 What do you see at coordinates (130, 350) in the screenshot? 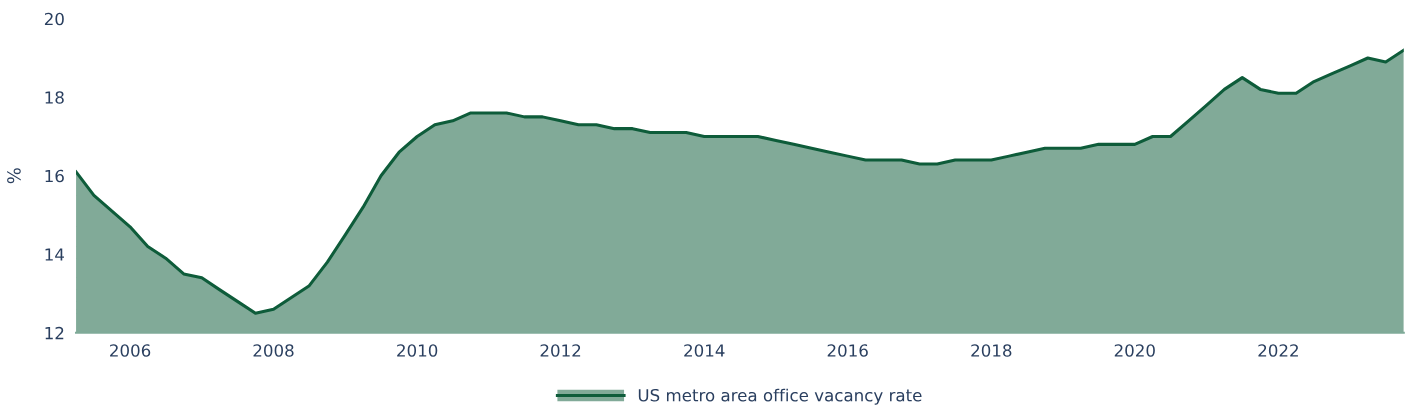
I see `x-tick-label: 2006` at bounding box center [130, 350].